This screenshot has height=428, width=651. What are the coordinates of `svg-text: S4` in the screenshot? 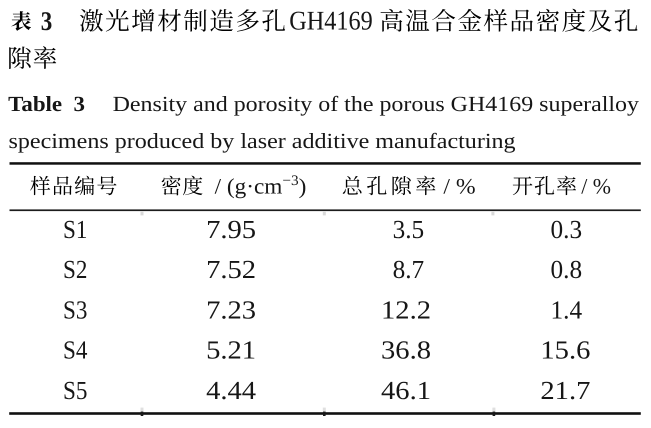 It's located at (75, 350).